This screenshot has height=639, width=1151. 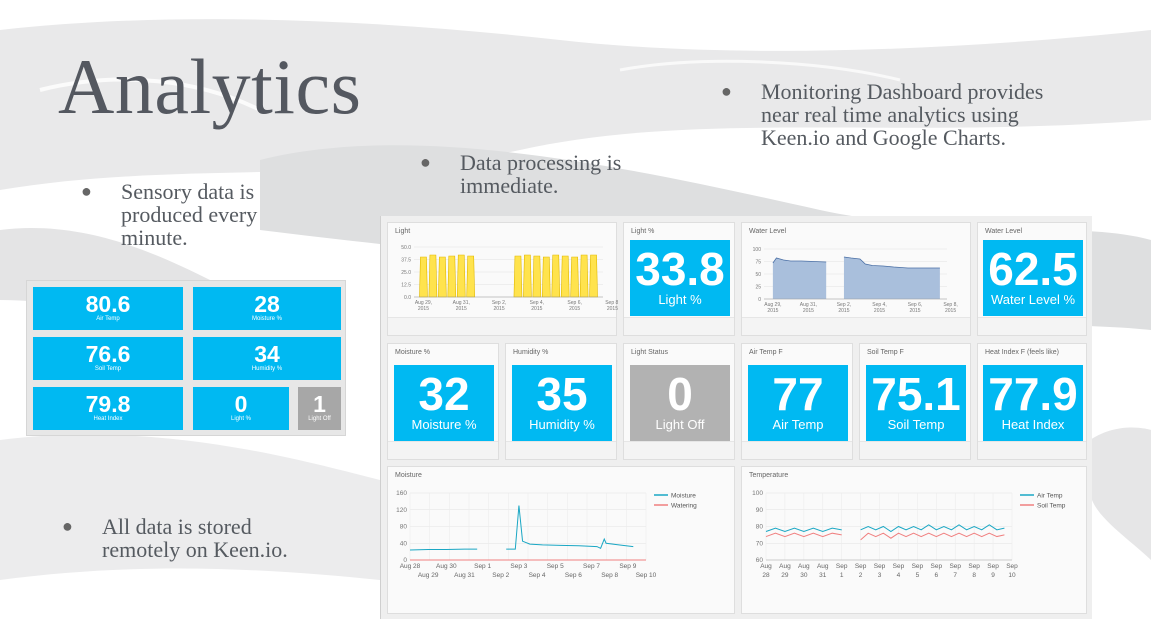 What do you see at coordinates (401, 510) in the screenshot?
I see `y-tick-label: 120` at bounding box center [401, 510].